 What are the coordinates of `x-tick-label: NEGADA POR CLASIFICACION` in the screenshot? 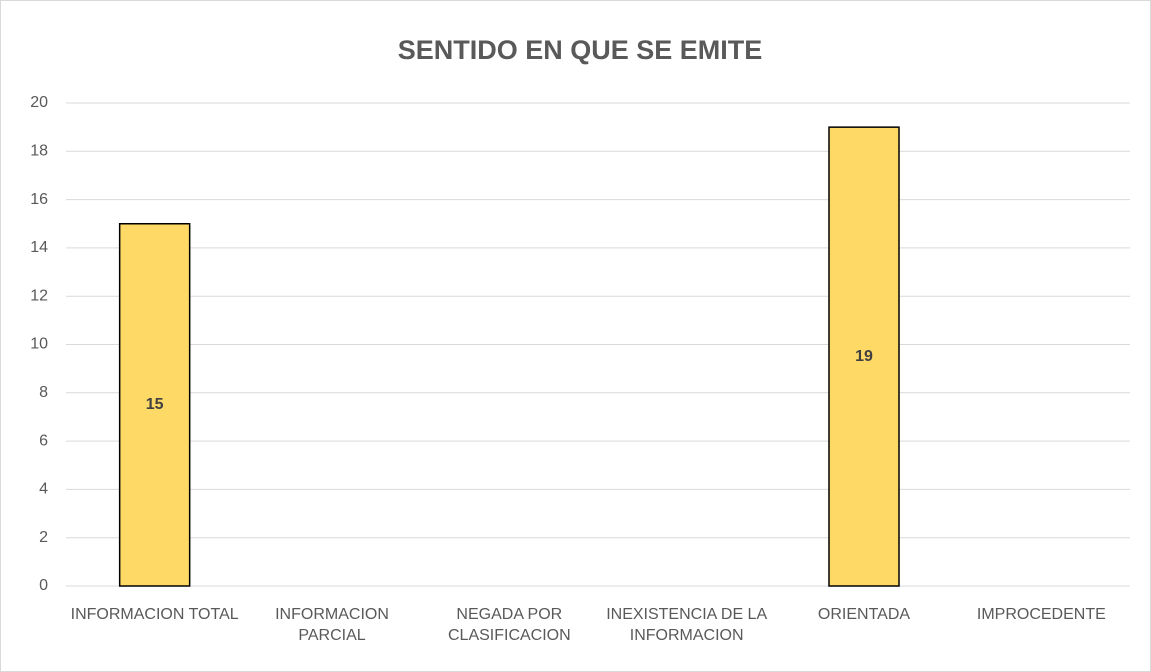 It's located at (509, 625).